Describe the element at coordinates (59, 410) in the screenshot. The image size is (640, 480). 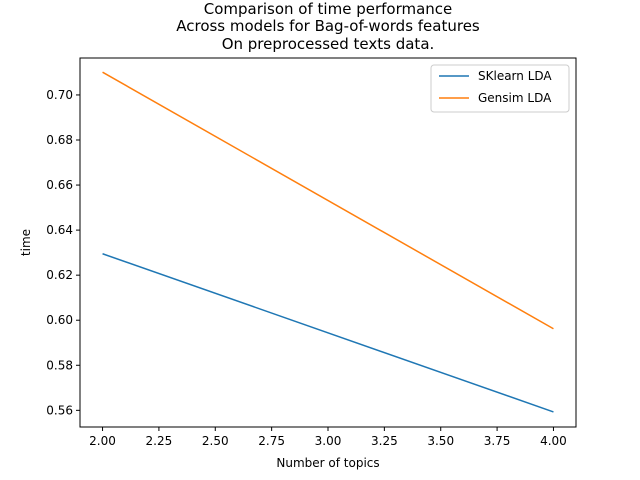
I see `y-tick-label: 0.56` at that location.